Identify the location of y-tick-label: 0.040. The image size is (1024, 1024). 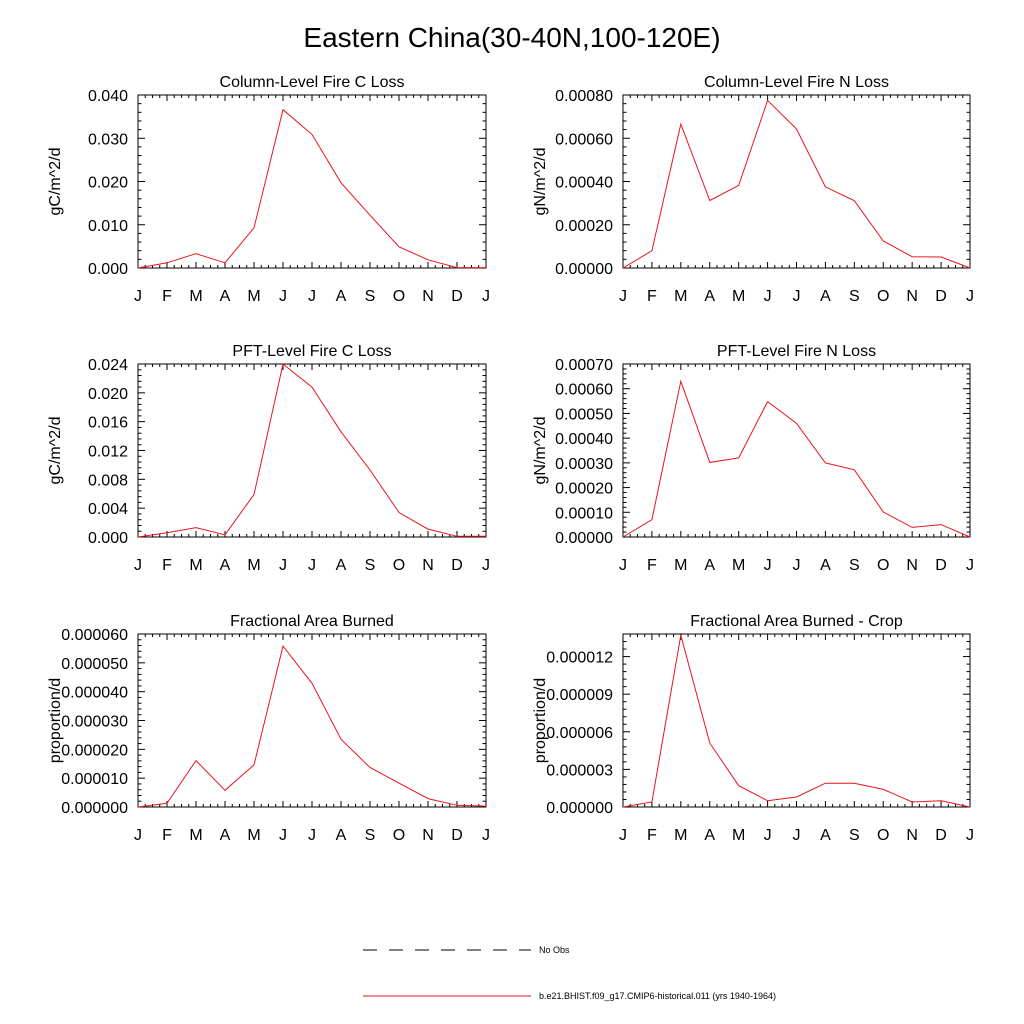
(108, 96).